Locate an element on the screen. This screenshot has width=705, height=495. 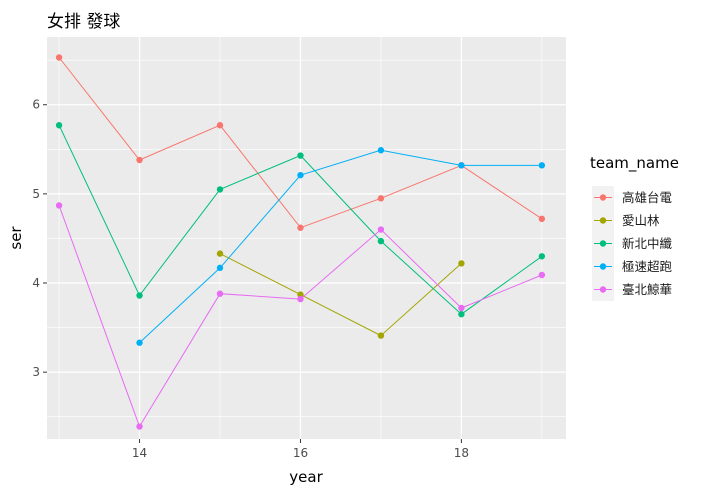
x-tick-label: 18 is located at coordinates (461, 453).